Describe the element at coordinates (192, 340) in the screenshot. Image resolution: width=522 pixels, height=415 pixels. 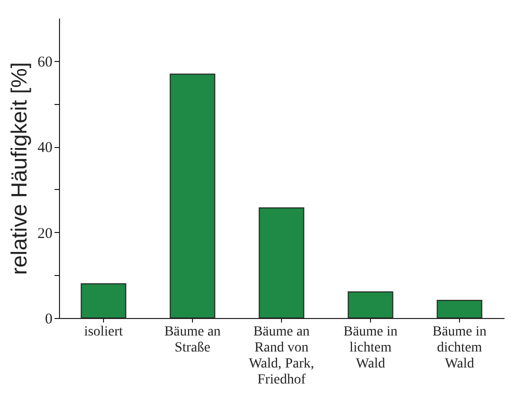
I see `x-tick-label: Bäume an Straße` at that location.